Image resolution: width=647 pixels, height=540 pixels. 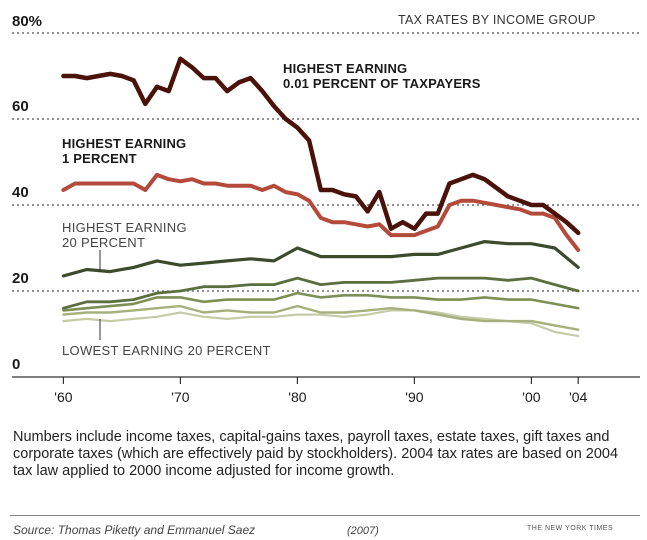 I want to click on annotation-lowest-20: LOWEST EARNING 20 PERCENT, so click(x=166, y=350).